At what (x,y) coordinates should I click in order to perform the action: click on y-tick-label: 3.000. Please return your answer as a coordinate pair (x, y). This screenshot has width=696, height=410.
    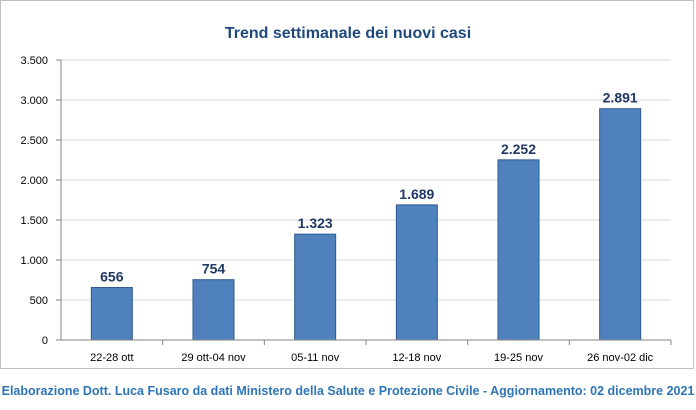
    Looking at the image, I should click on (34, 101).